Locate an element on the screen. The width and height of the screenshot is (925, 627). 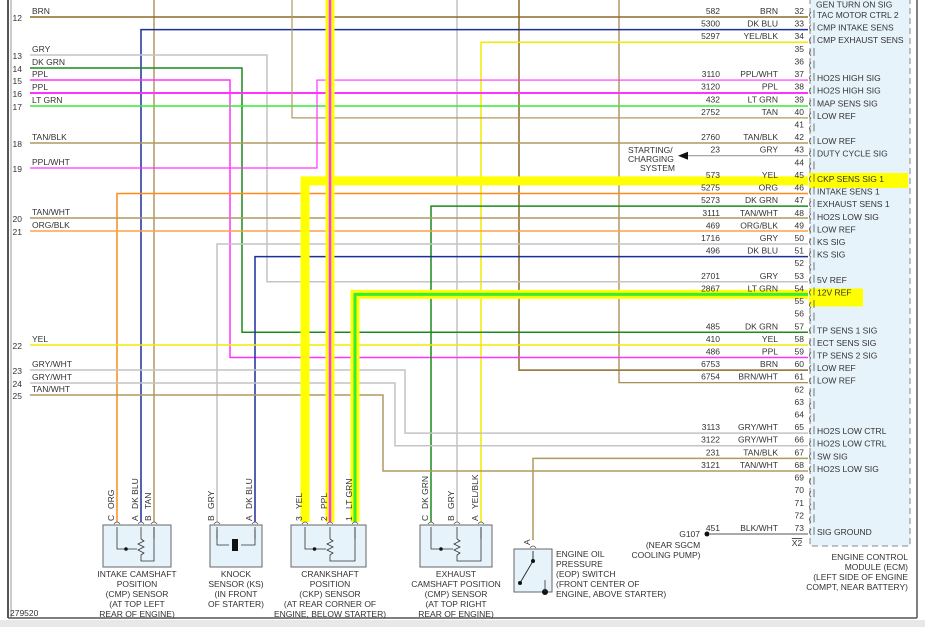
sensor-label: KNOCK is located at coordinates (236, 574).